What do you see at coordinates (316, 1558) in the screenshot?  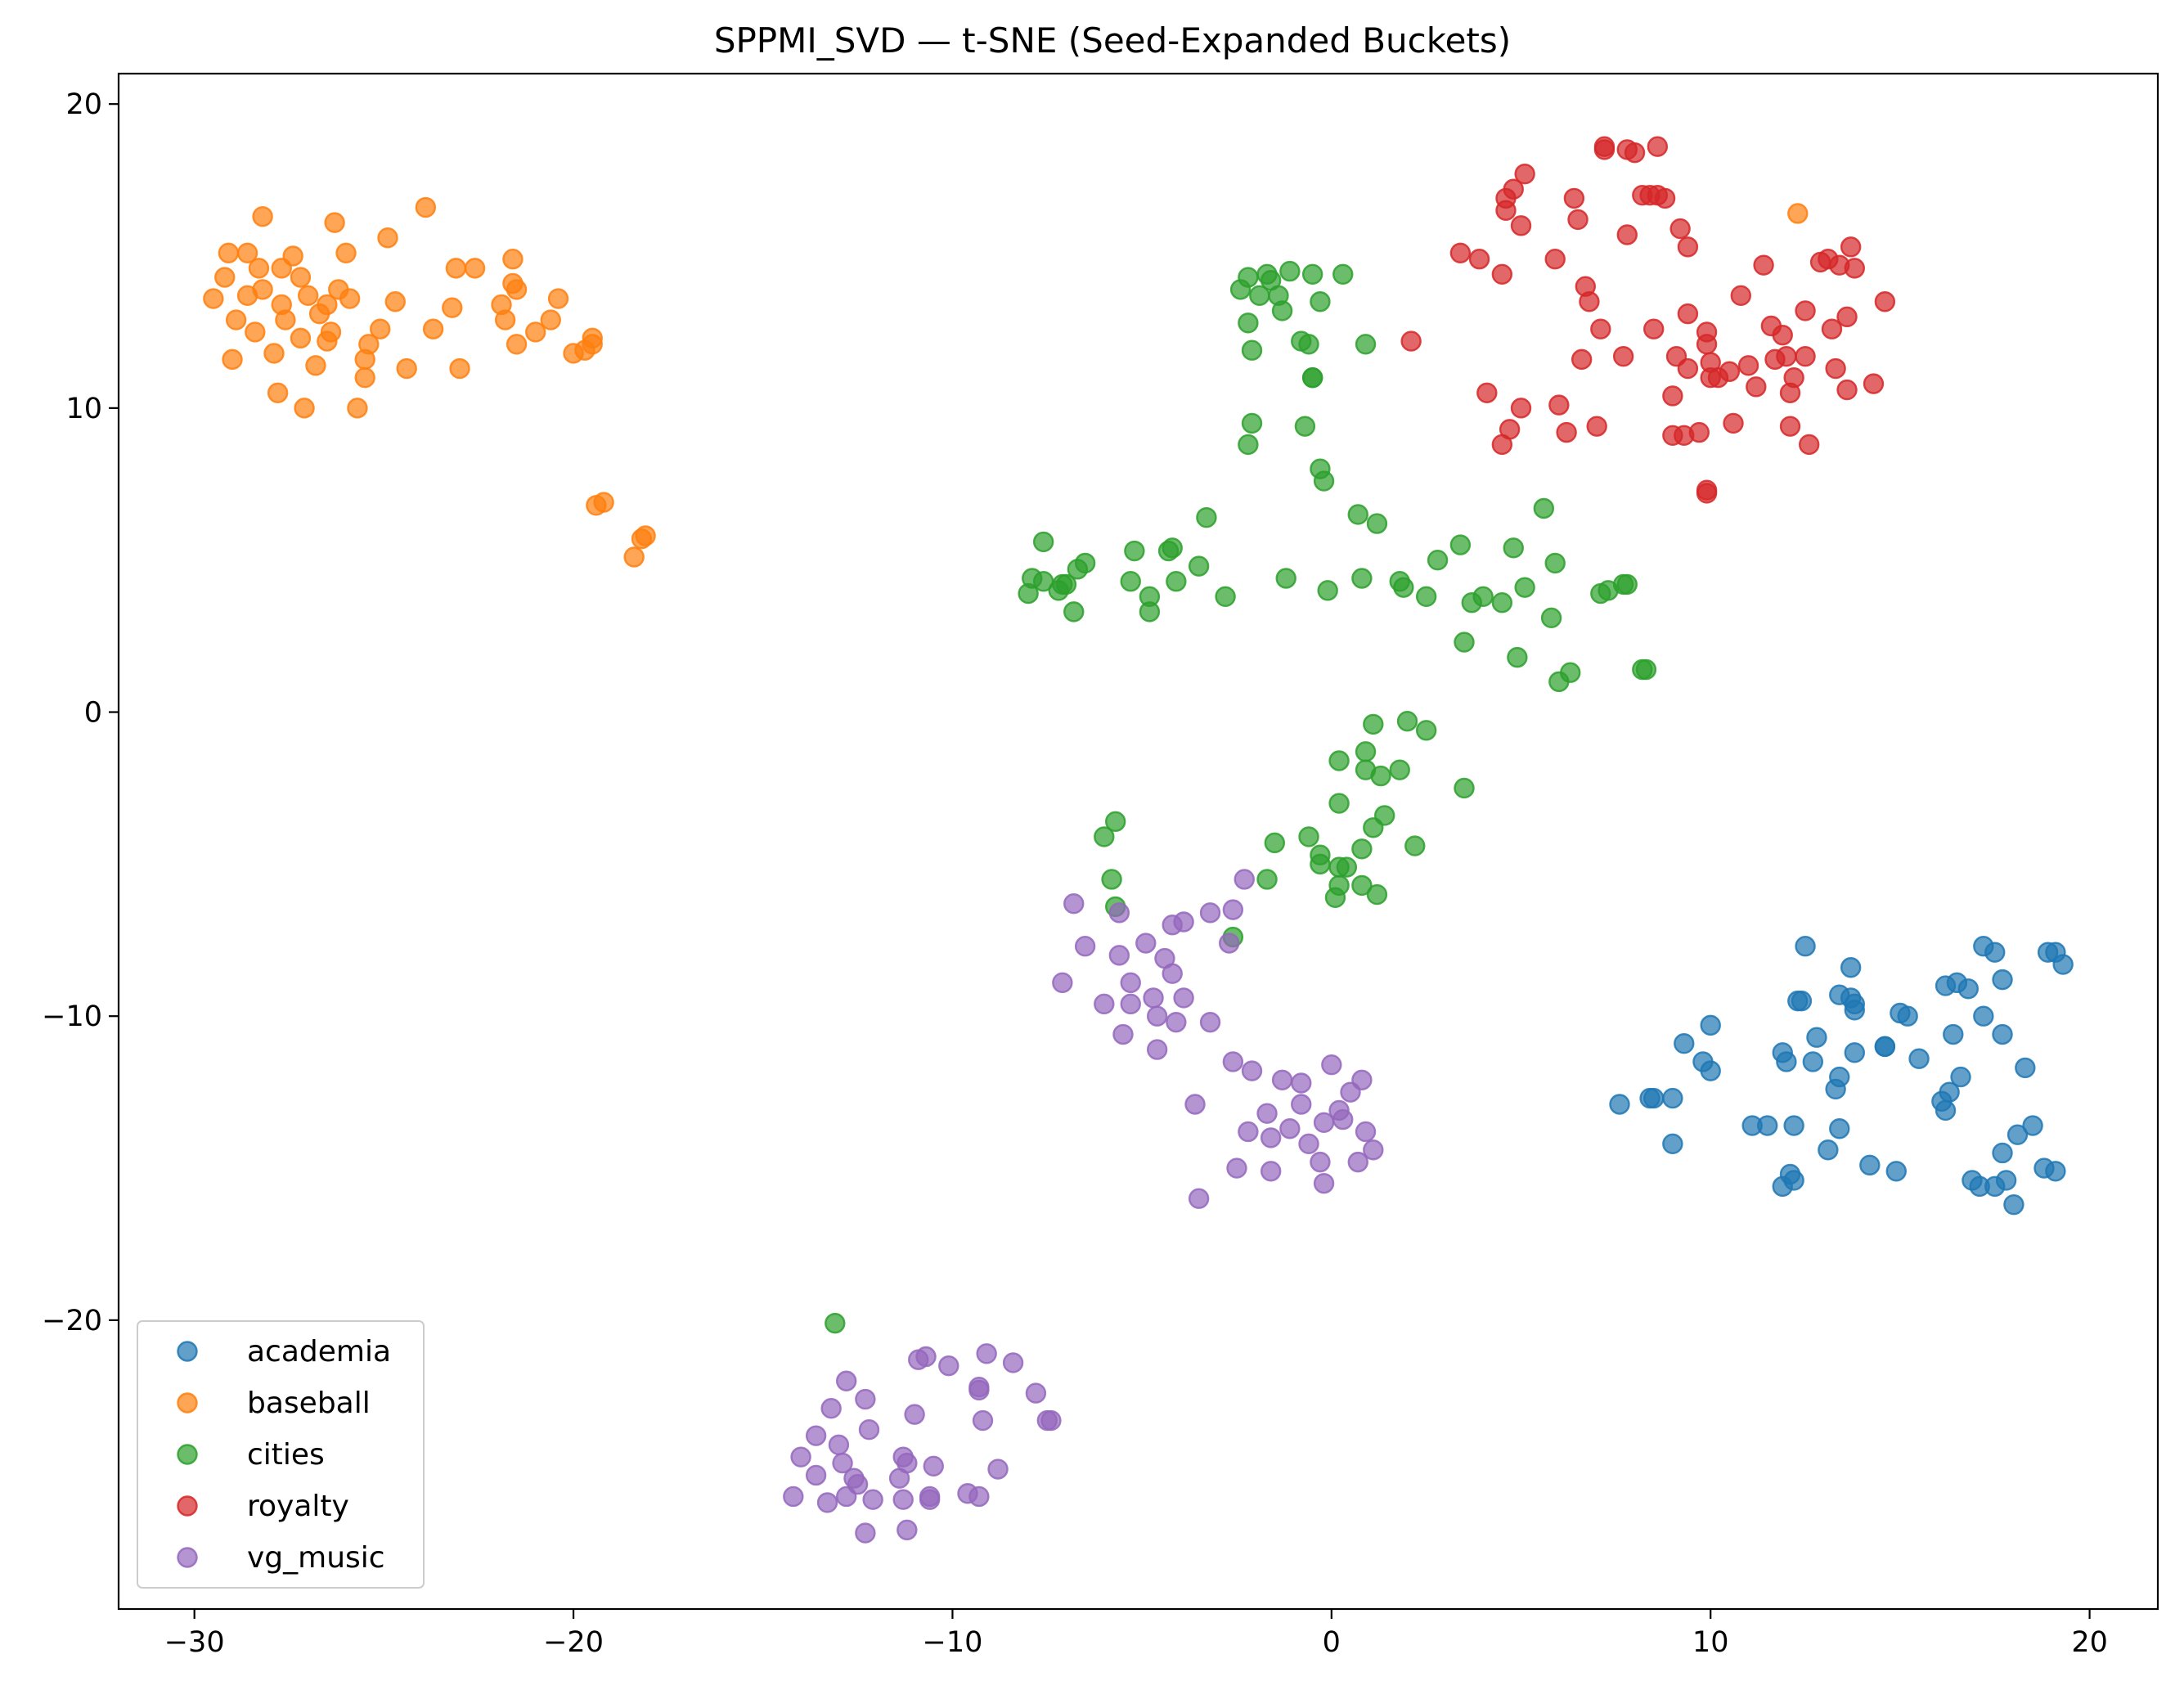 I see `legend-label-vg_music: vg_music` at bounding box center [316, 1558].